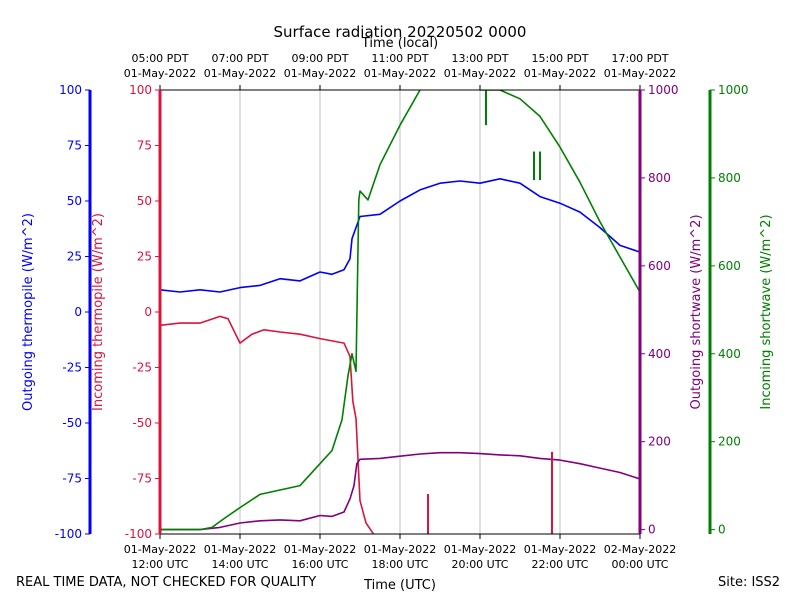  I want to click on top-tick-label-time: 09:00 PDT, so click(319, 58).